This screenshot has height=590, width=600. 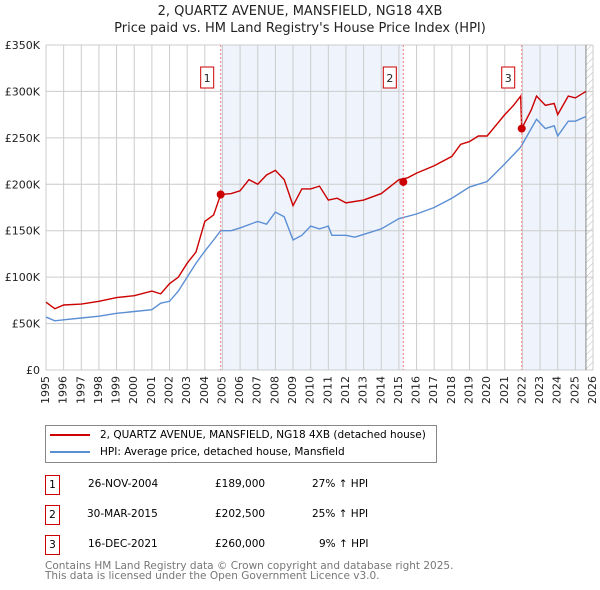 What do you see at coordinates (504, 390) in the screenshot?
I see `x-tick-label: 2021` at bounding box center [504, 390].